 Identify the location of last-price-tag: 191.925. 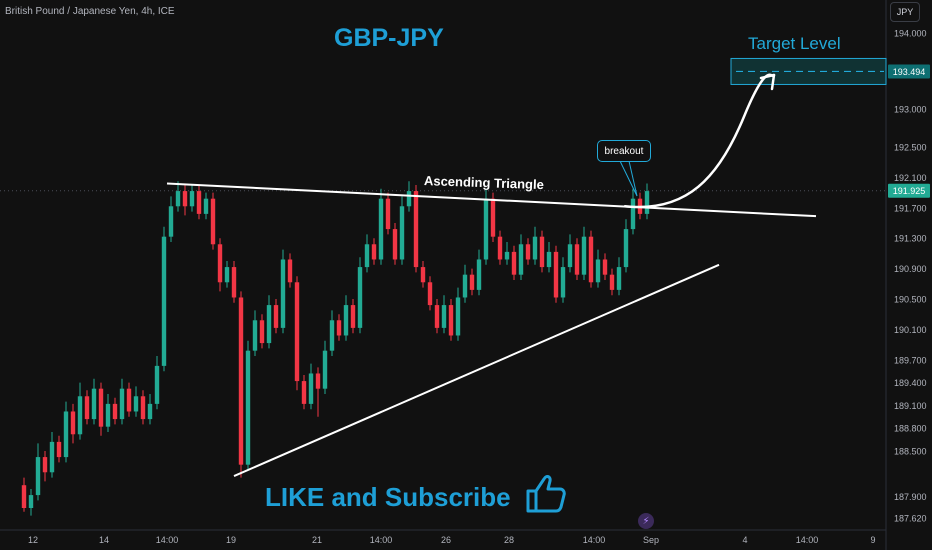
(909, 191).